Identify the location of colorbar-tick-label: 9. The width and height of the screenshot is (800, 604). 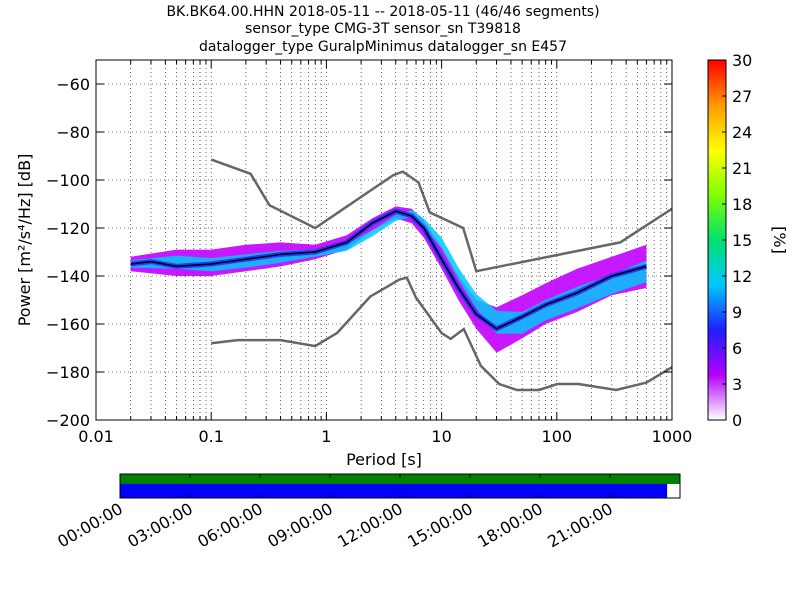
(737, 312).